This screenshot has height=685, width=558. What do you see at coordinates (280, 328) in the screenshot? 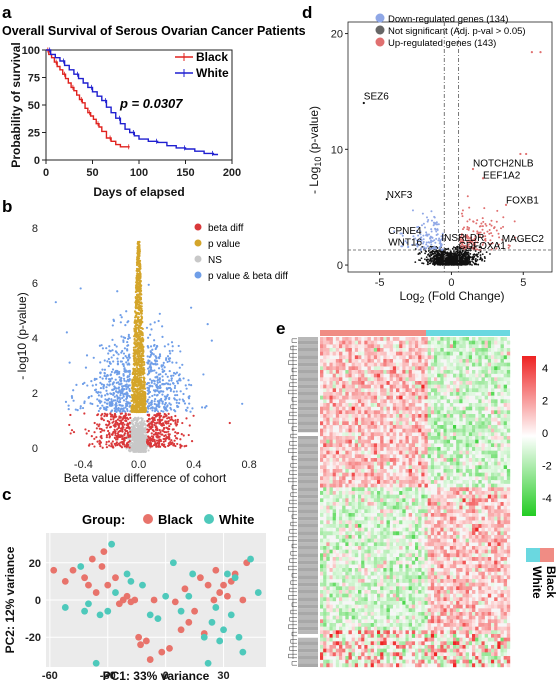
I see `panel-e-label: e` at bounding box center [280, 328].